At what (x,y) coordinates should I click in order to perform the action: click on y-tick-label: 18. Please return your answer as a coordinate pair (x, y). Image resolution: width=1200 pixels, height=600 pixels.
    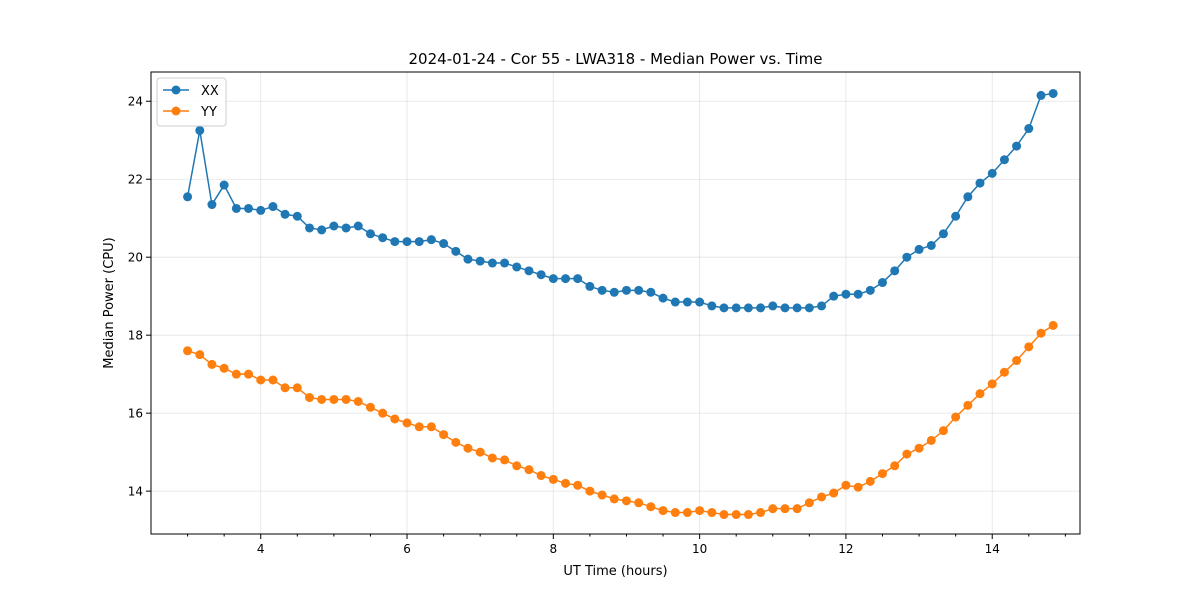
    Looking at the image, I should click on (135, 336).